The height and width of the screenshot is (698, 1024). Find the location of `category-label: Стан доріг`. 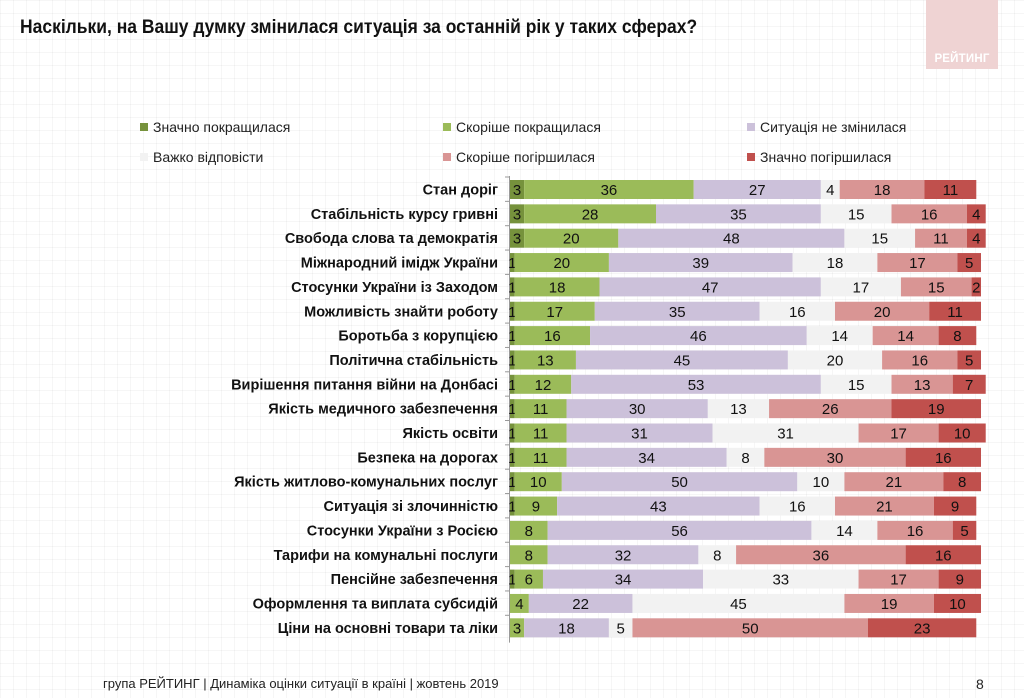

category-label: Стан доріг is located at coordinates (460, 191).